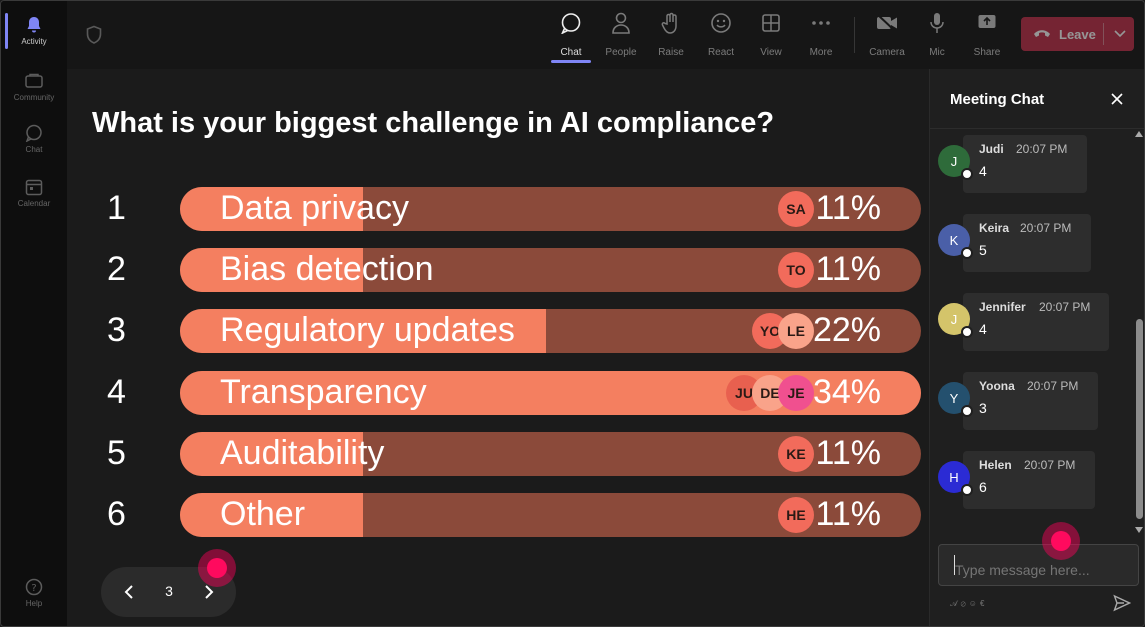  I want to click on previous-page-button, so click(129, 592).